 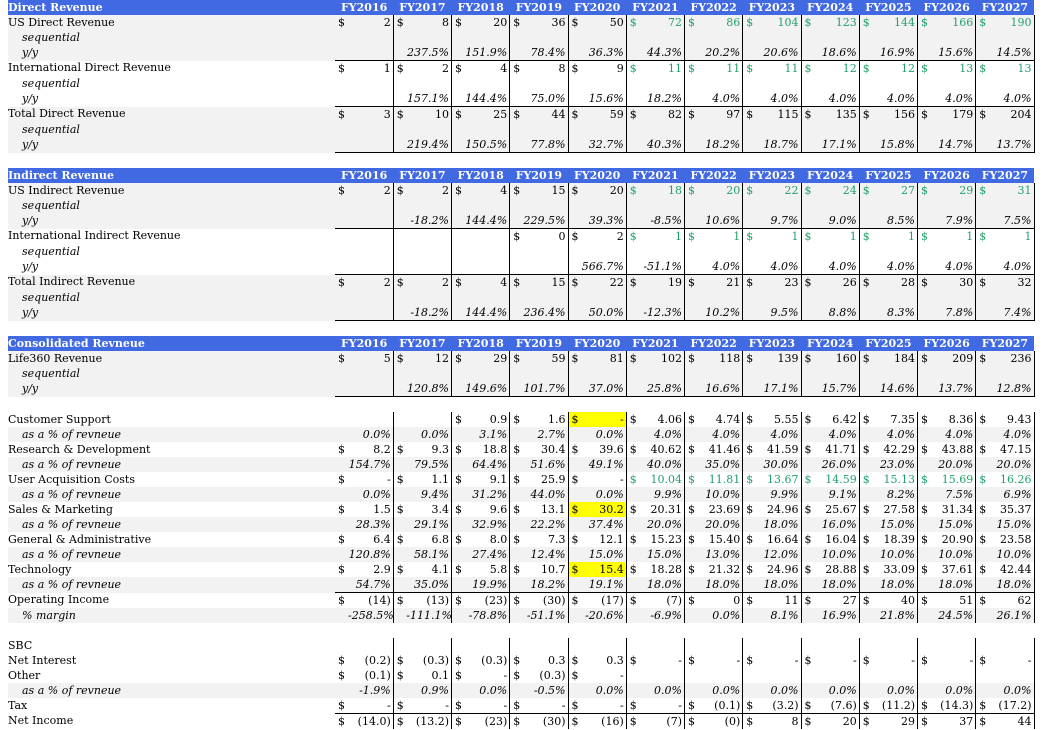 I want to click on value-cell: 97, so click(x=720, y=114).